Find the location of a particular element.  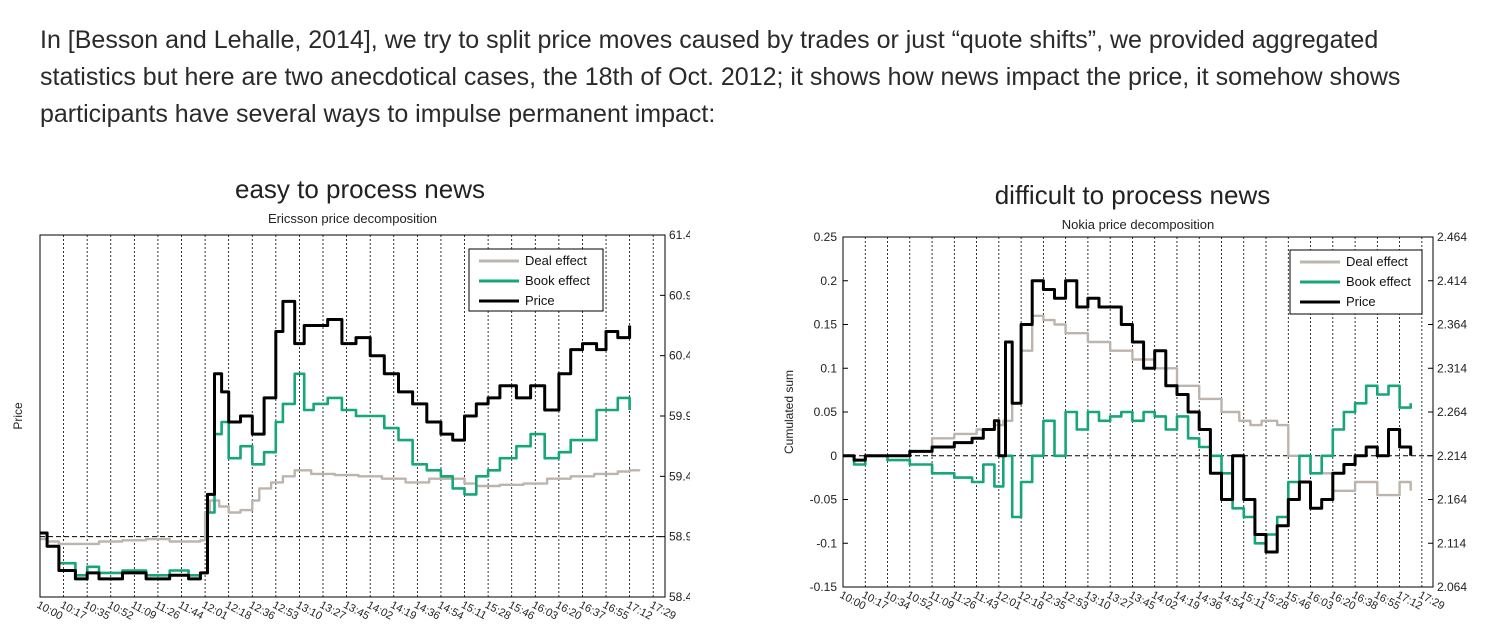

left-tick-label: -0.15 is located at coordinates (824, 587).